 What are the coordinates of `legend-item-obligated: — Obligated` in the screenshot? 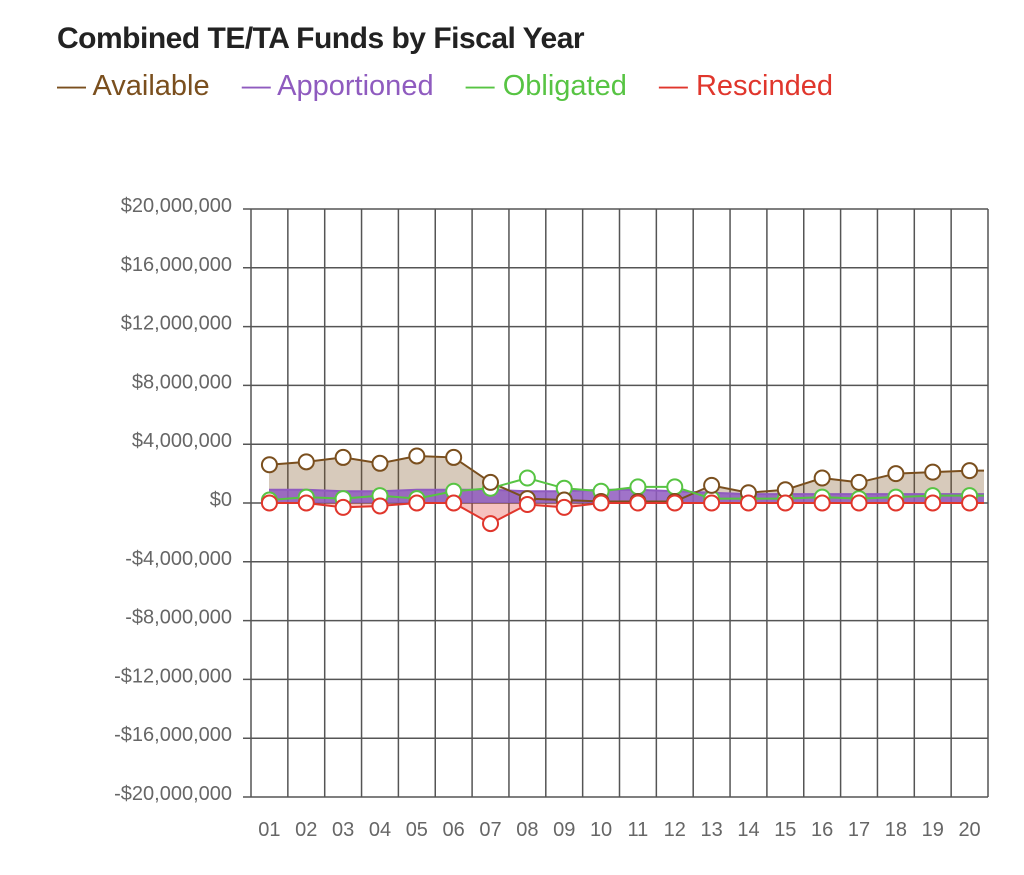 It's located at (546, 86).